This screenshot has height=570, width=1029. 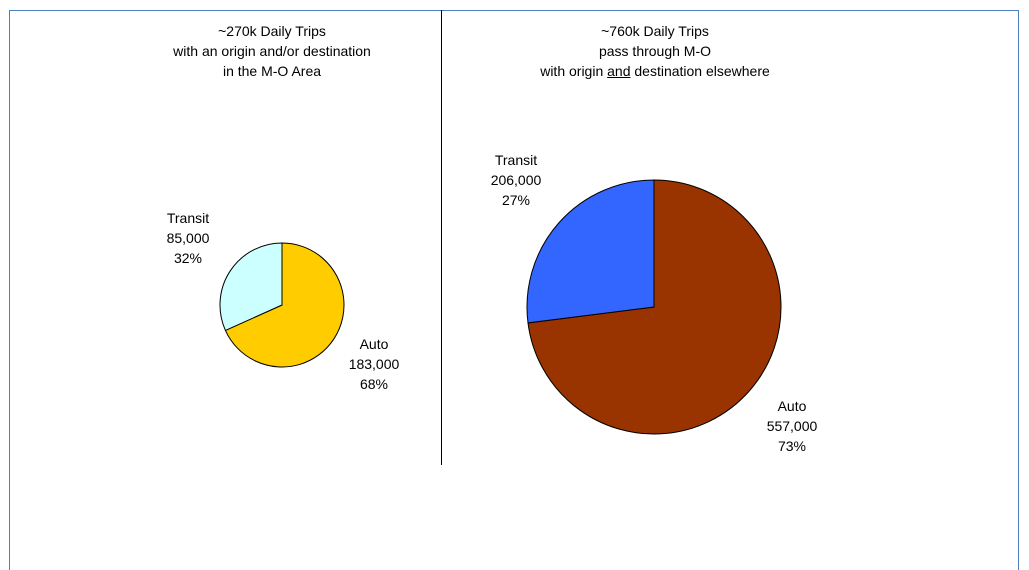 I want to click on right-transit-percent: 27%, so click(x=516, y=200).